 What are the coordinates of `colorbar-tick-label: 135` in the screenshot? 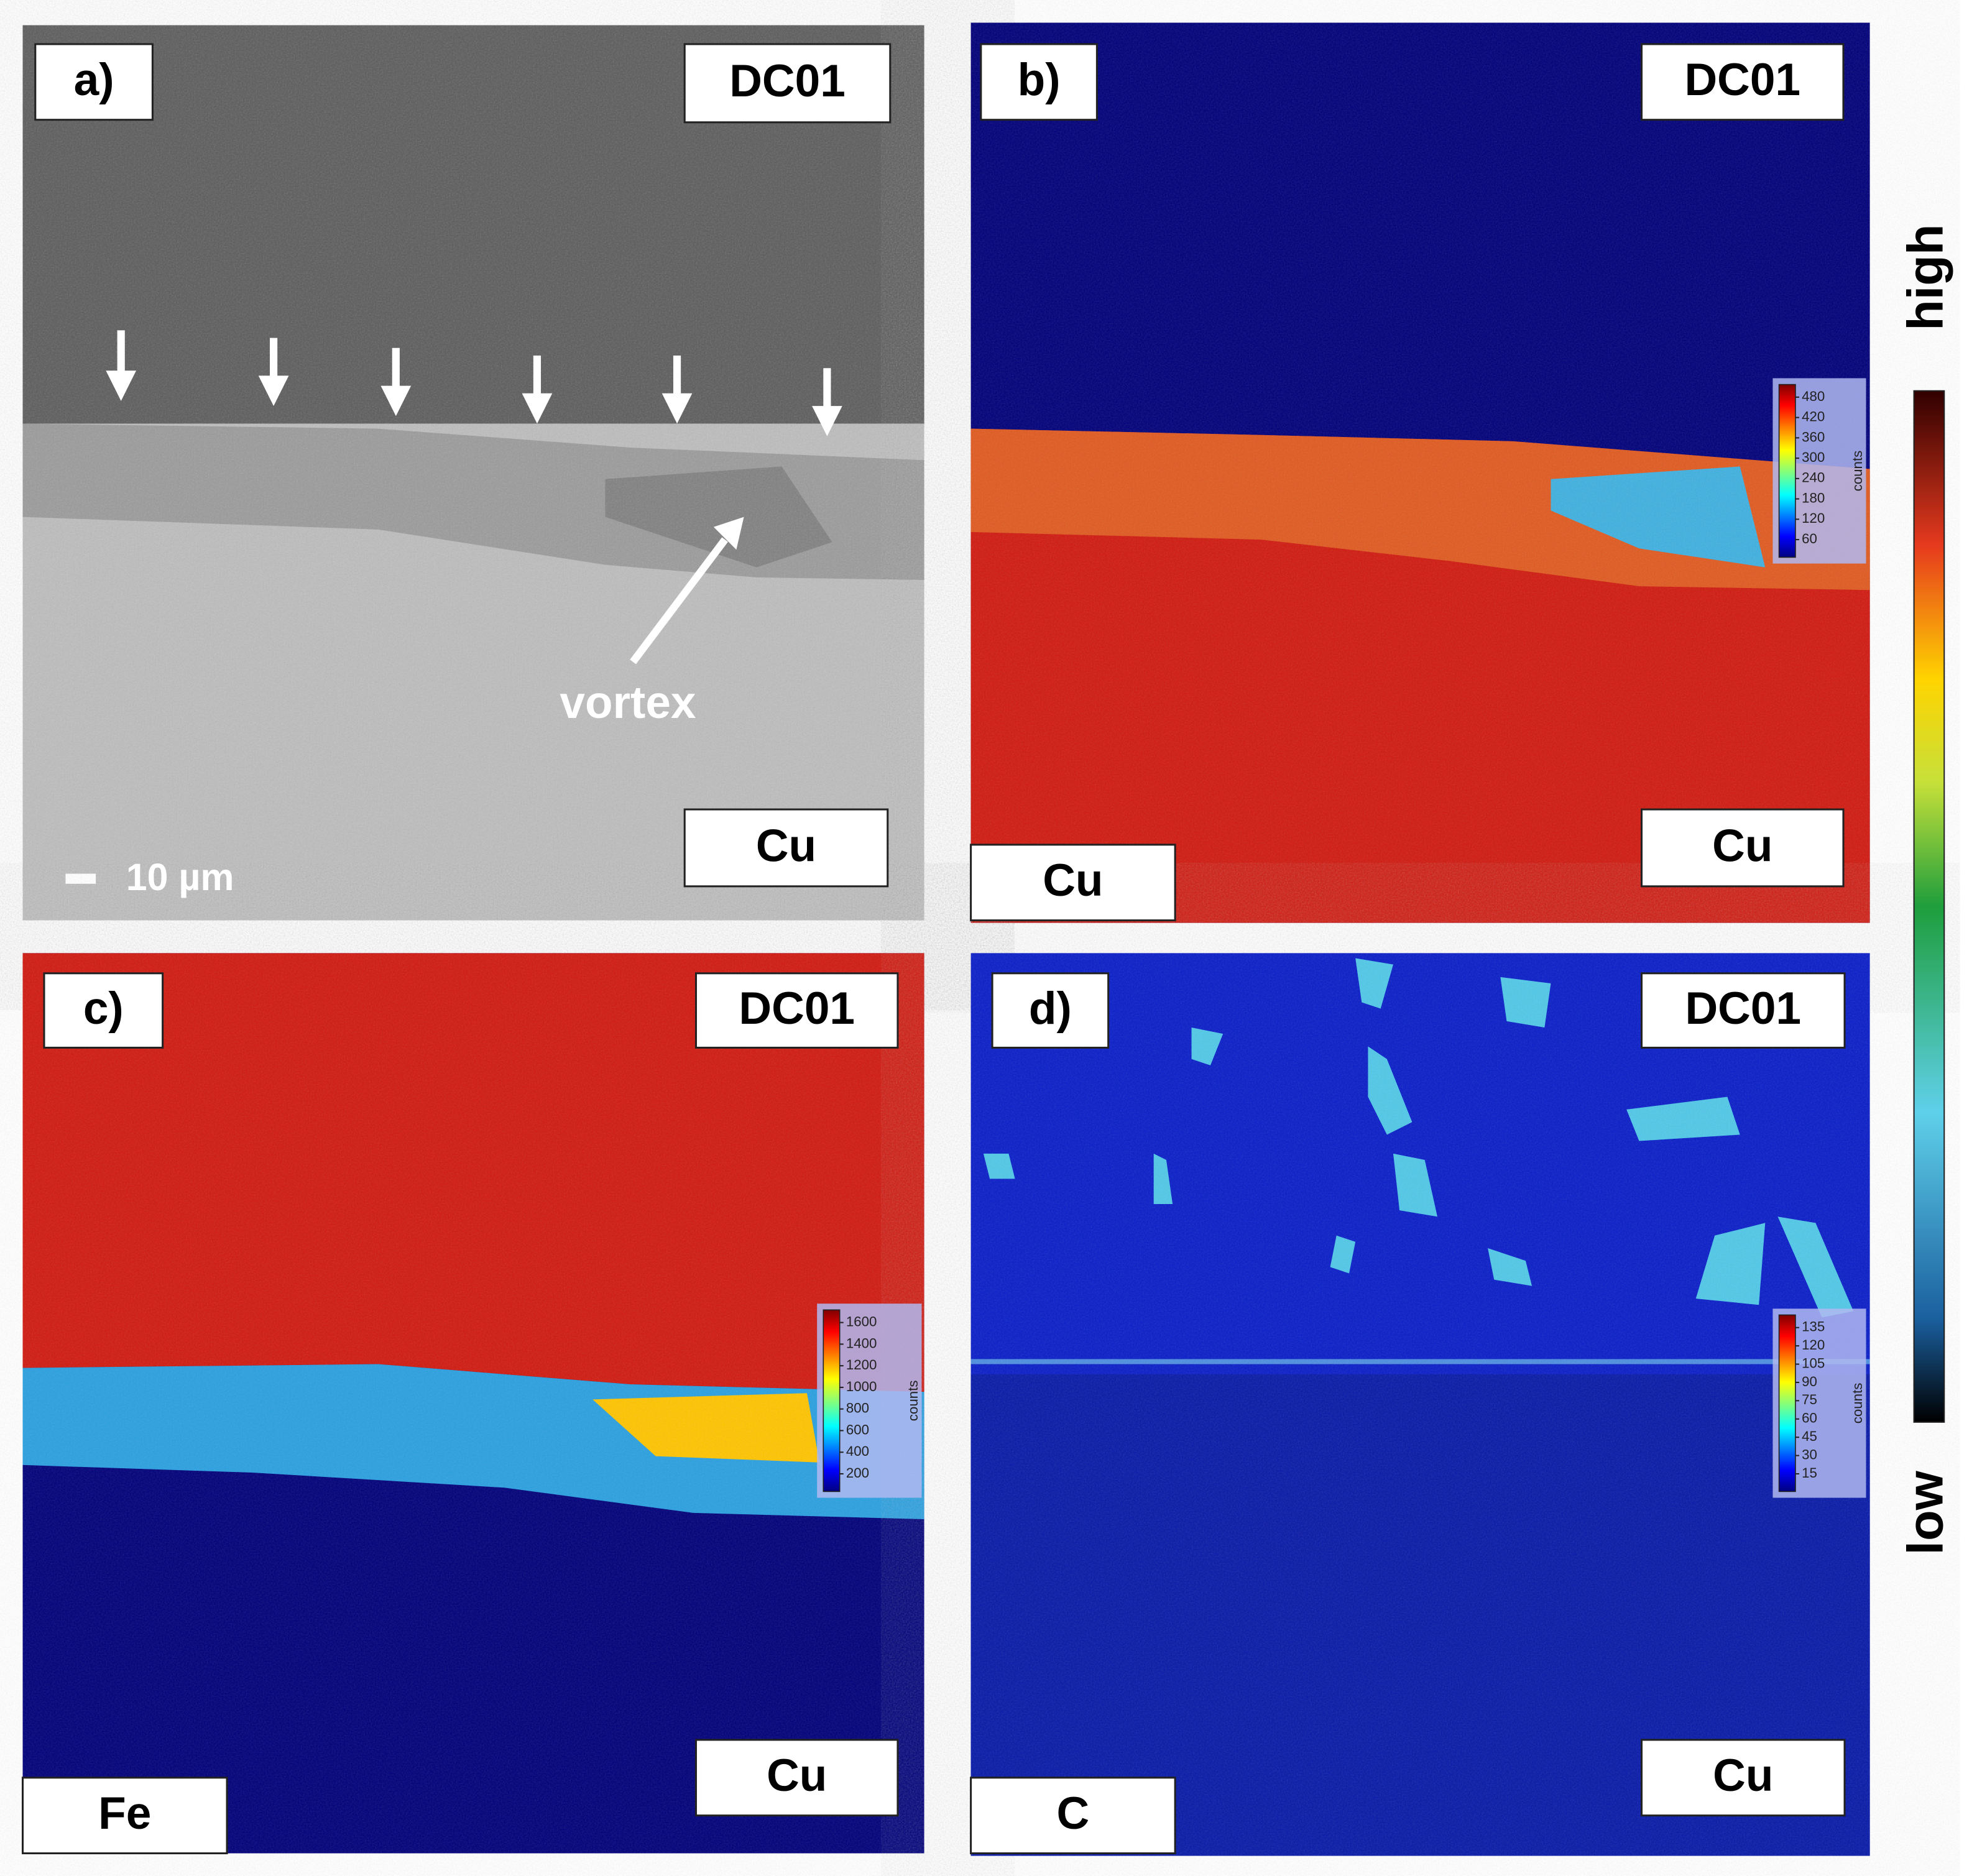 It's located at (1813, 1327).